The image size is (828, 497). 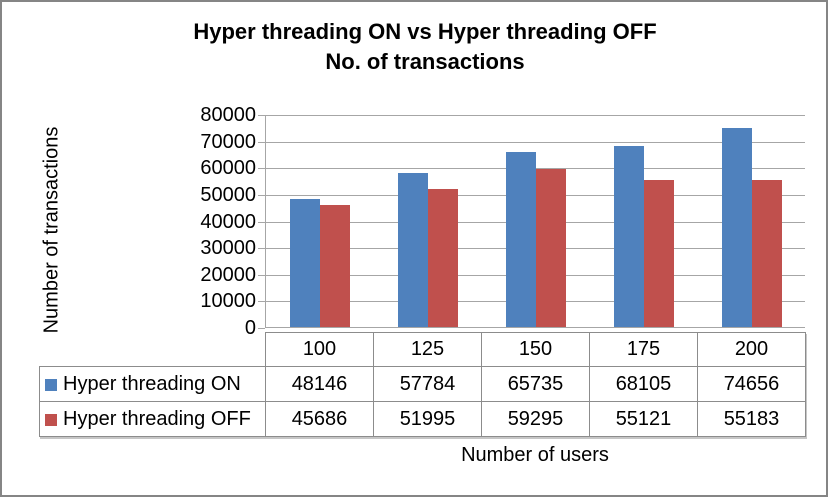 I want to click on table-corner-spacer, so click(x=153, y=350).